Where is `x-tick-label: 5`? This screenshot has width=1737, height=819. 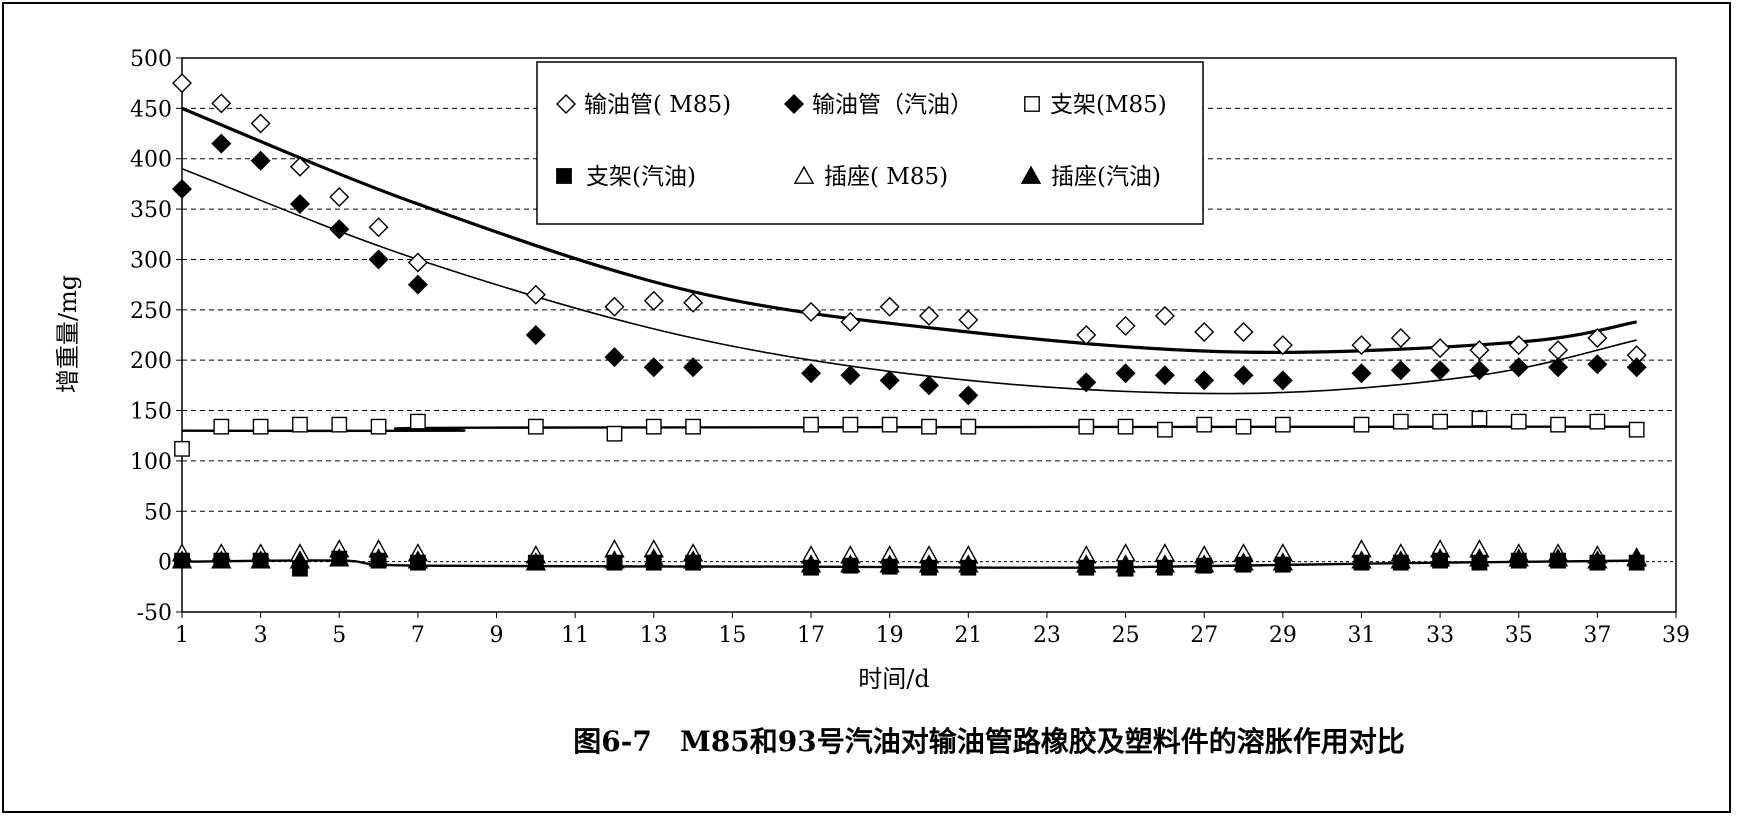 x-tick-label: 5 is located at coordinates (339, 635).